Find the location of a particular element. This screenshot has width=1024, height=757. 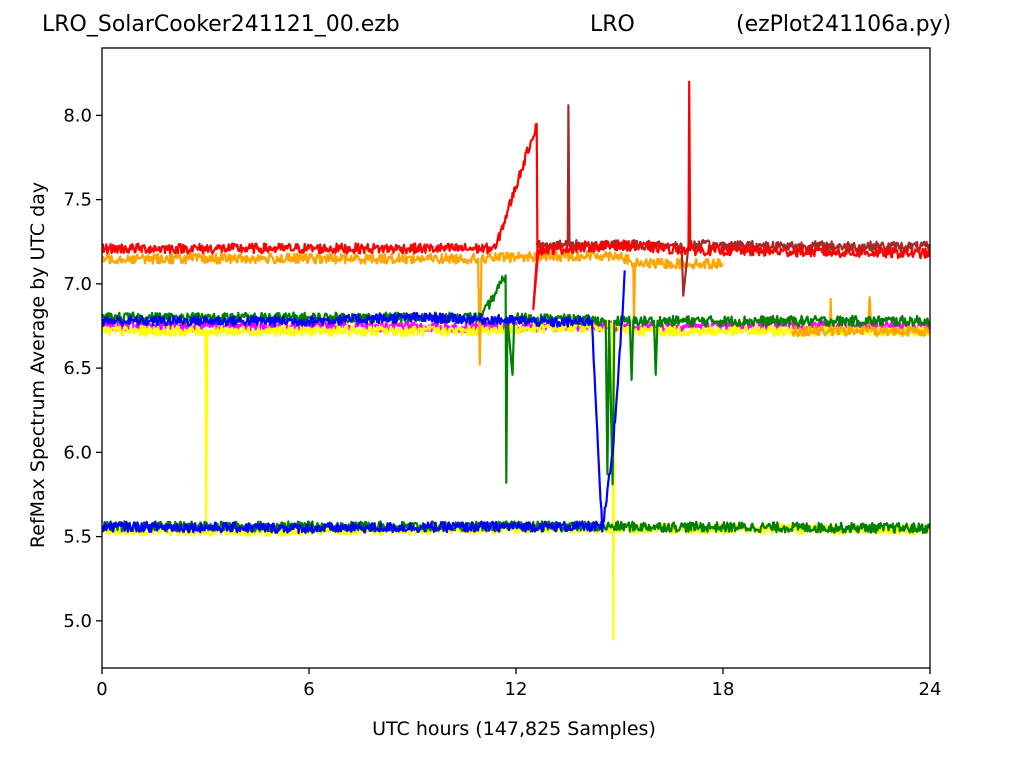

x-tick-label: 18 is located at coordinates (723, 689).